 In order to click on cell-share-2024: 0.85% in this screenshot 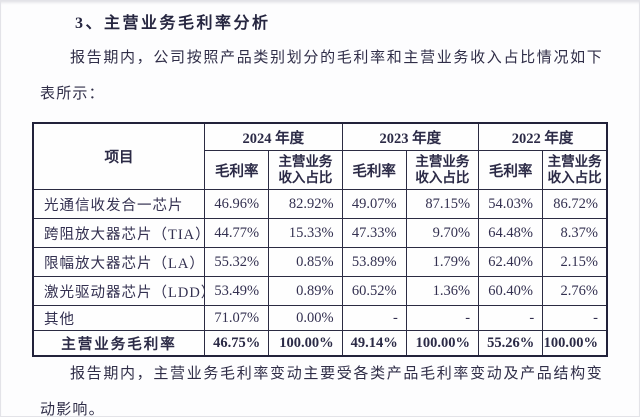, I will do `click(305, 262)`.